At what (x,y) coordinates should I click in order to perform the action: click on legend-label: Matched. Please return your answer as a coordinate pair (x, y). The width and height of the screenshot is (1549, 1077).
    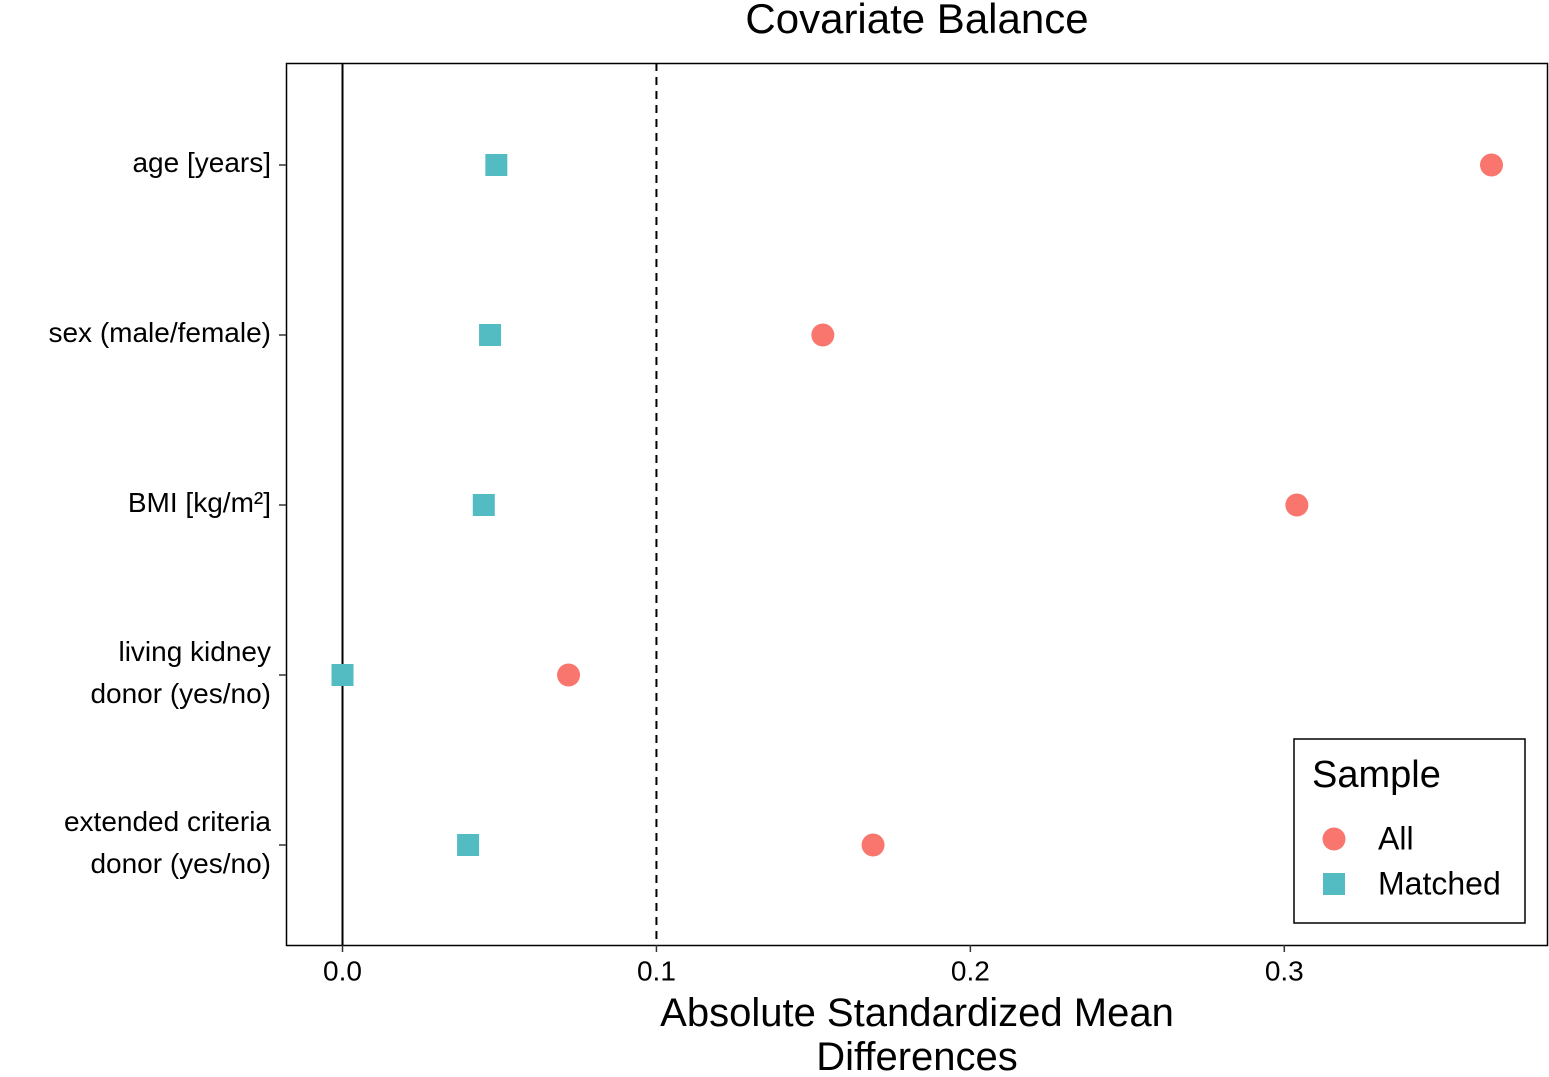
    Looking at the image, I should click on (1439, 883).